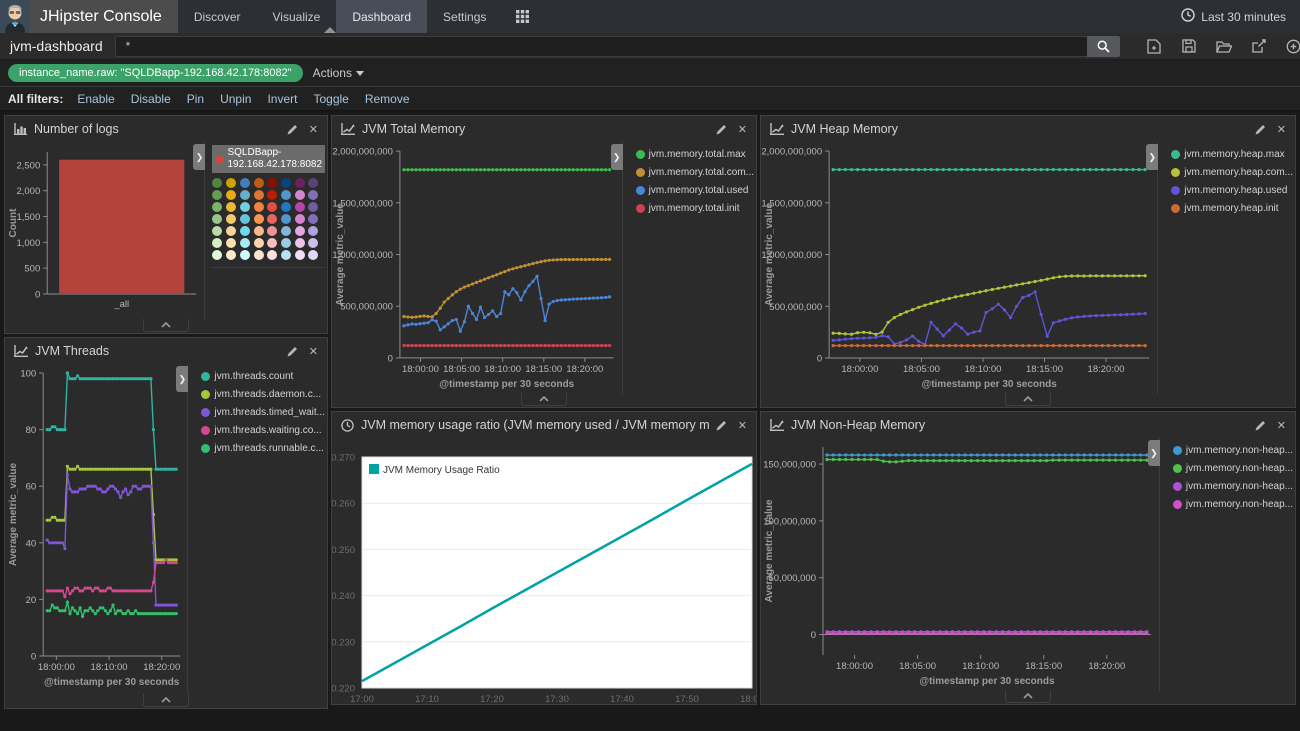  Describe the element at coordinates (1232, 208) in the screenshot. I see `legend-item: jvm.memory.heap.init` at that location.